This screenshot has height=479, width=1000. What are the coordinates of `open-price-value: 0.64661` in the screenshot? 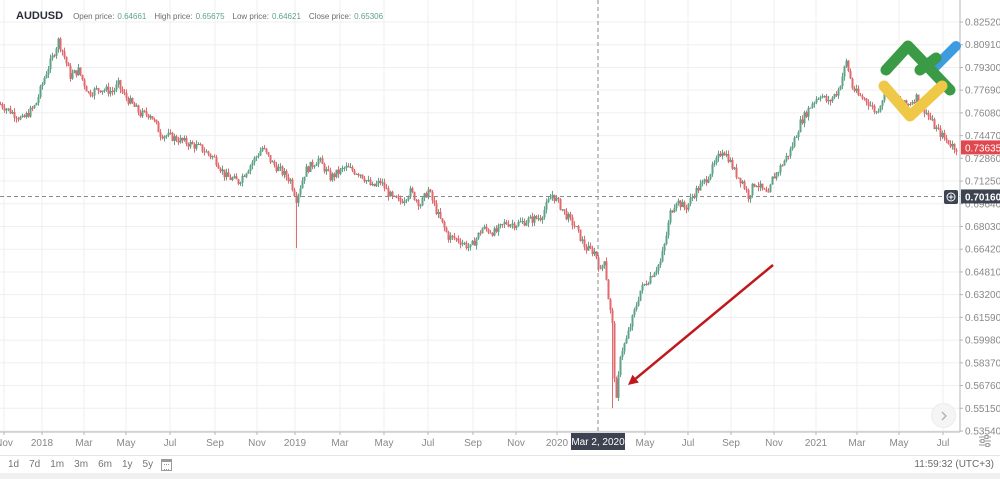 It's located at (132, 16).